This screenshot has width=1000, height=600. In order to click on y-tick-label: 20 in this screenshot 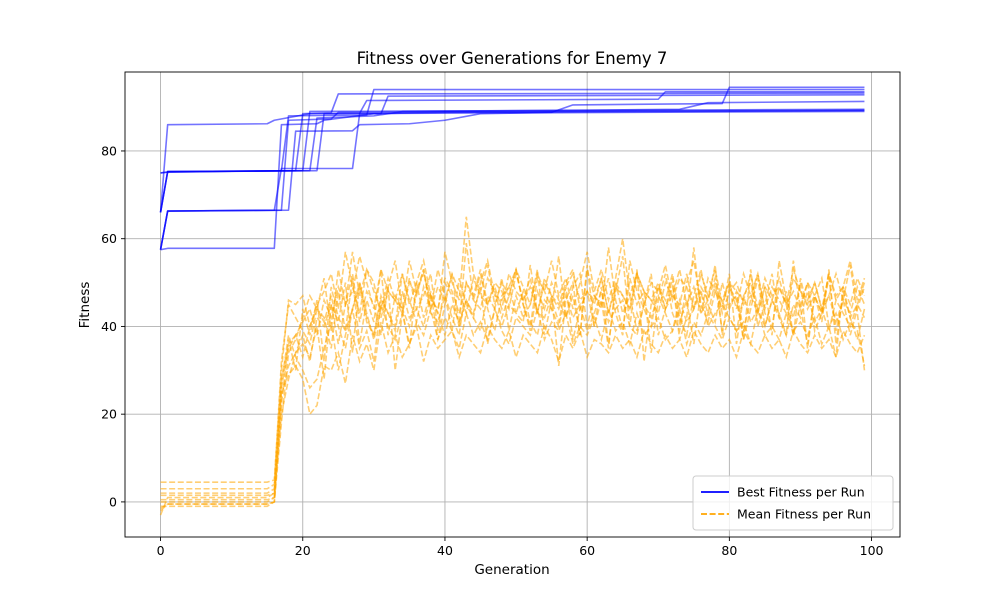, I will do `click(109, 414)`.